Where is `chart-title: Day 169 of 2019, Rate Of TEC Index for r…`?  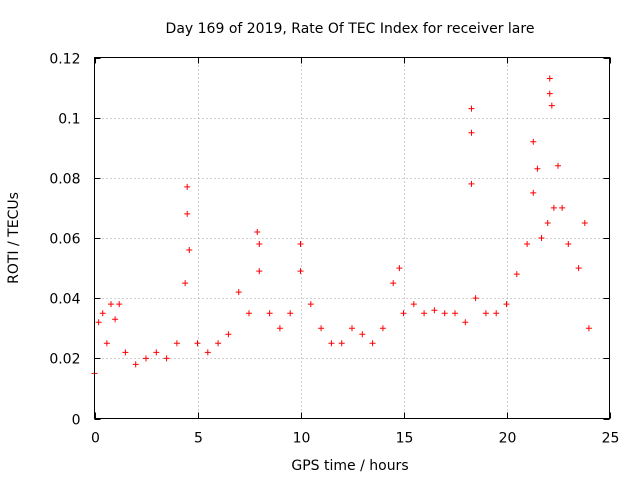 chart-title: Day 169 of 2019, Rate Of TEC Index for r… is located at coordinates (350, 29).